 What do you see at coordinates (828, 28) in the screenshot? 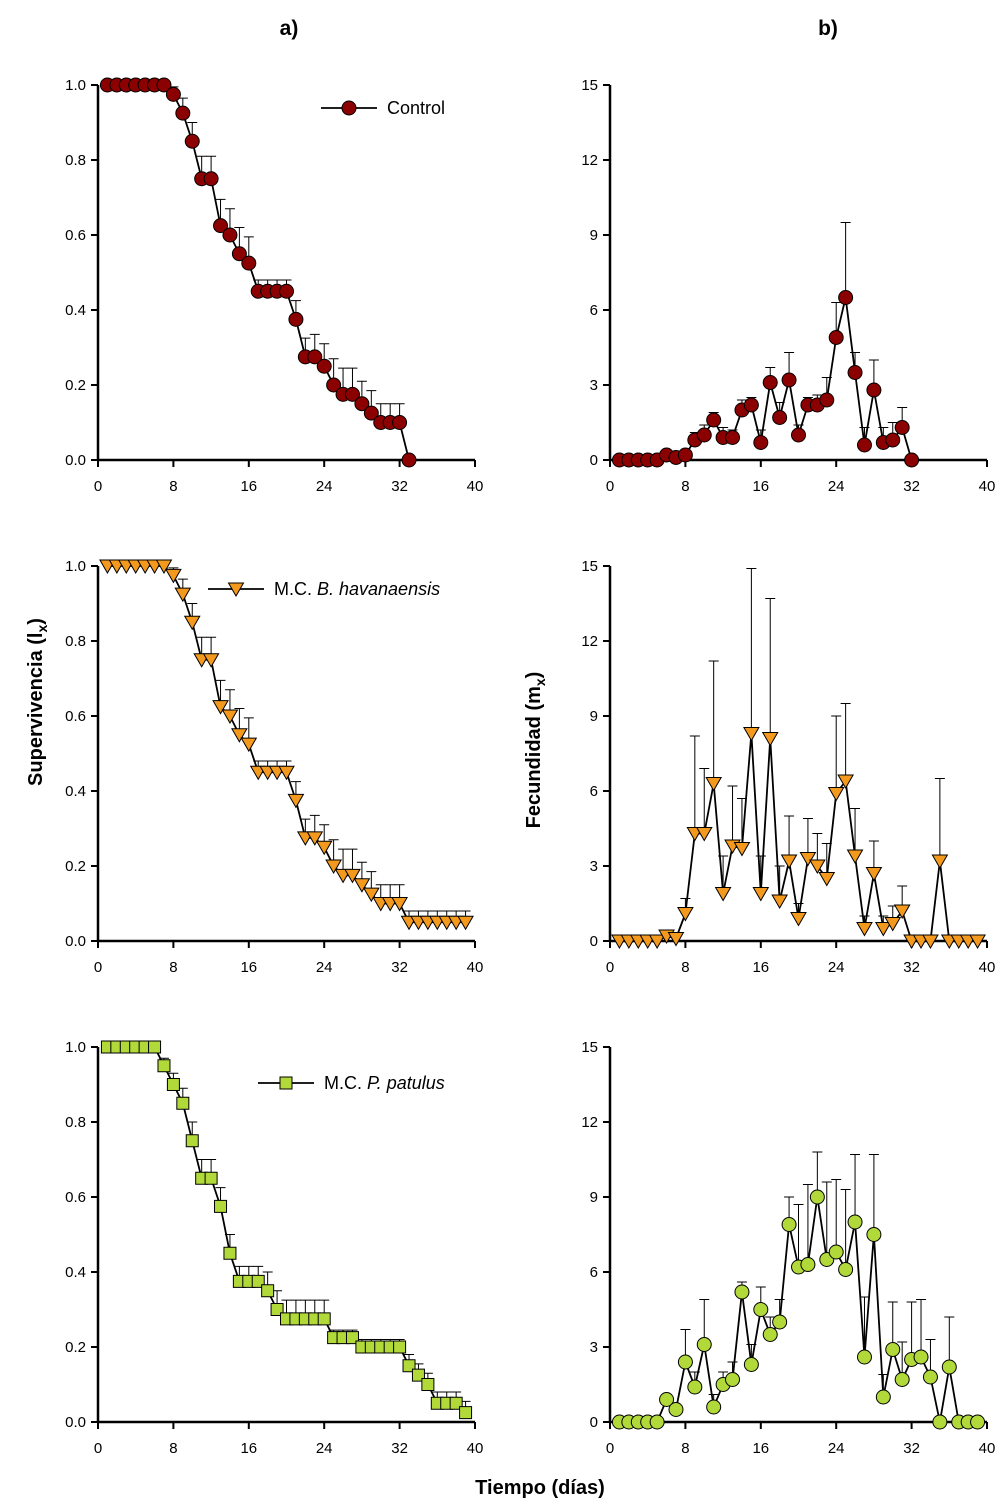
I see `panel-label-b: b)` at bounding box center [828, 28].